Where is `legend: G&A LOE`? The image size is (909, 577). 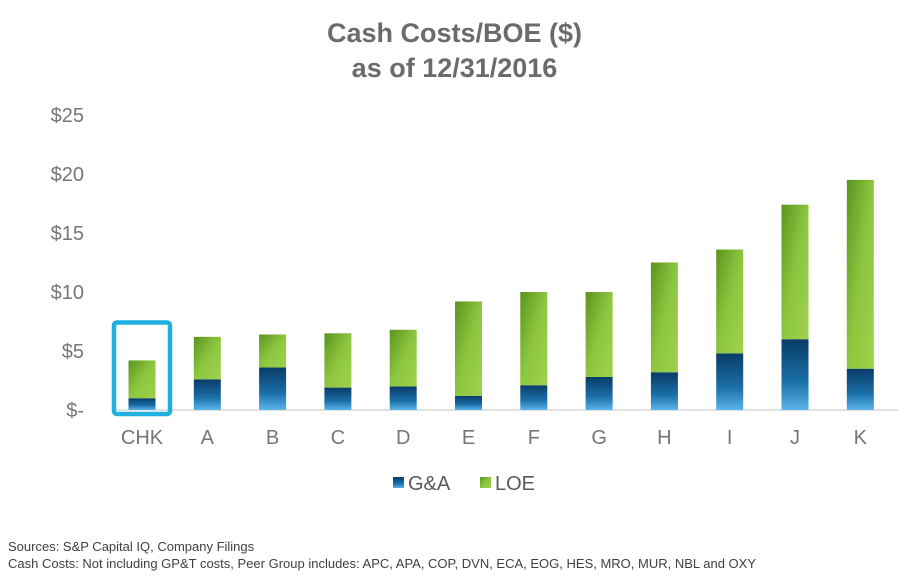
legend: G&A LOE is located at coordinates (464, 484).